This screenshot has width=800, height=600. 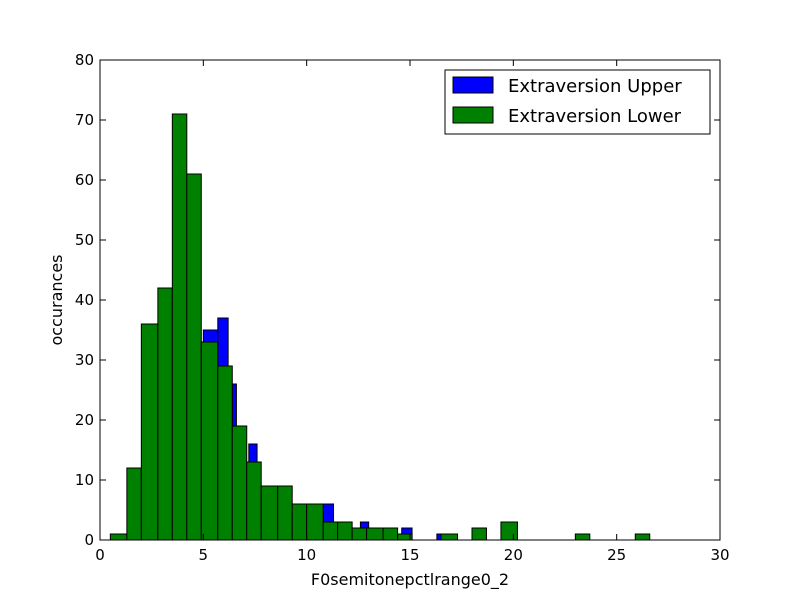 What do you see at coordinates (616, 555) in the screenshot?
I see `x-tick-label: 25` at bounding box center [616, 555].